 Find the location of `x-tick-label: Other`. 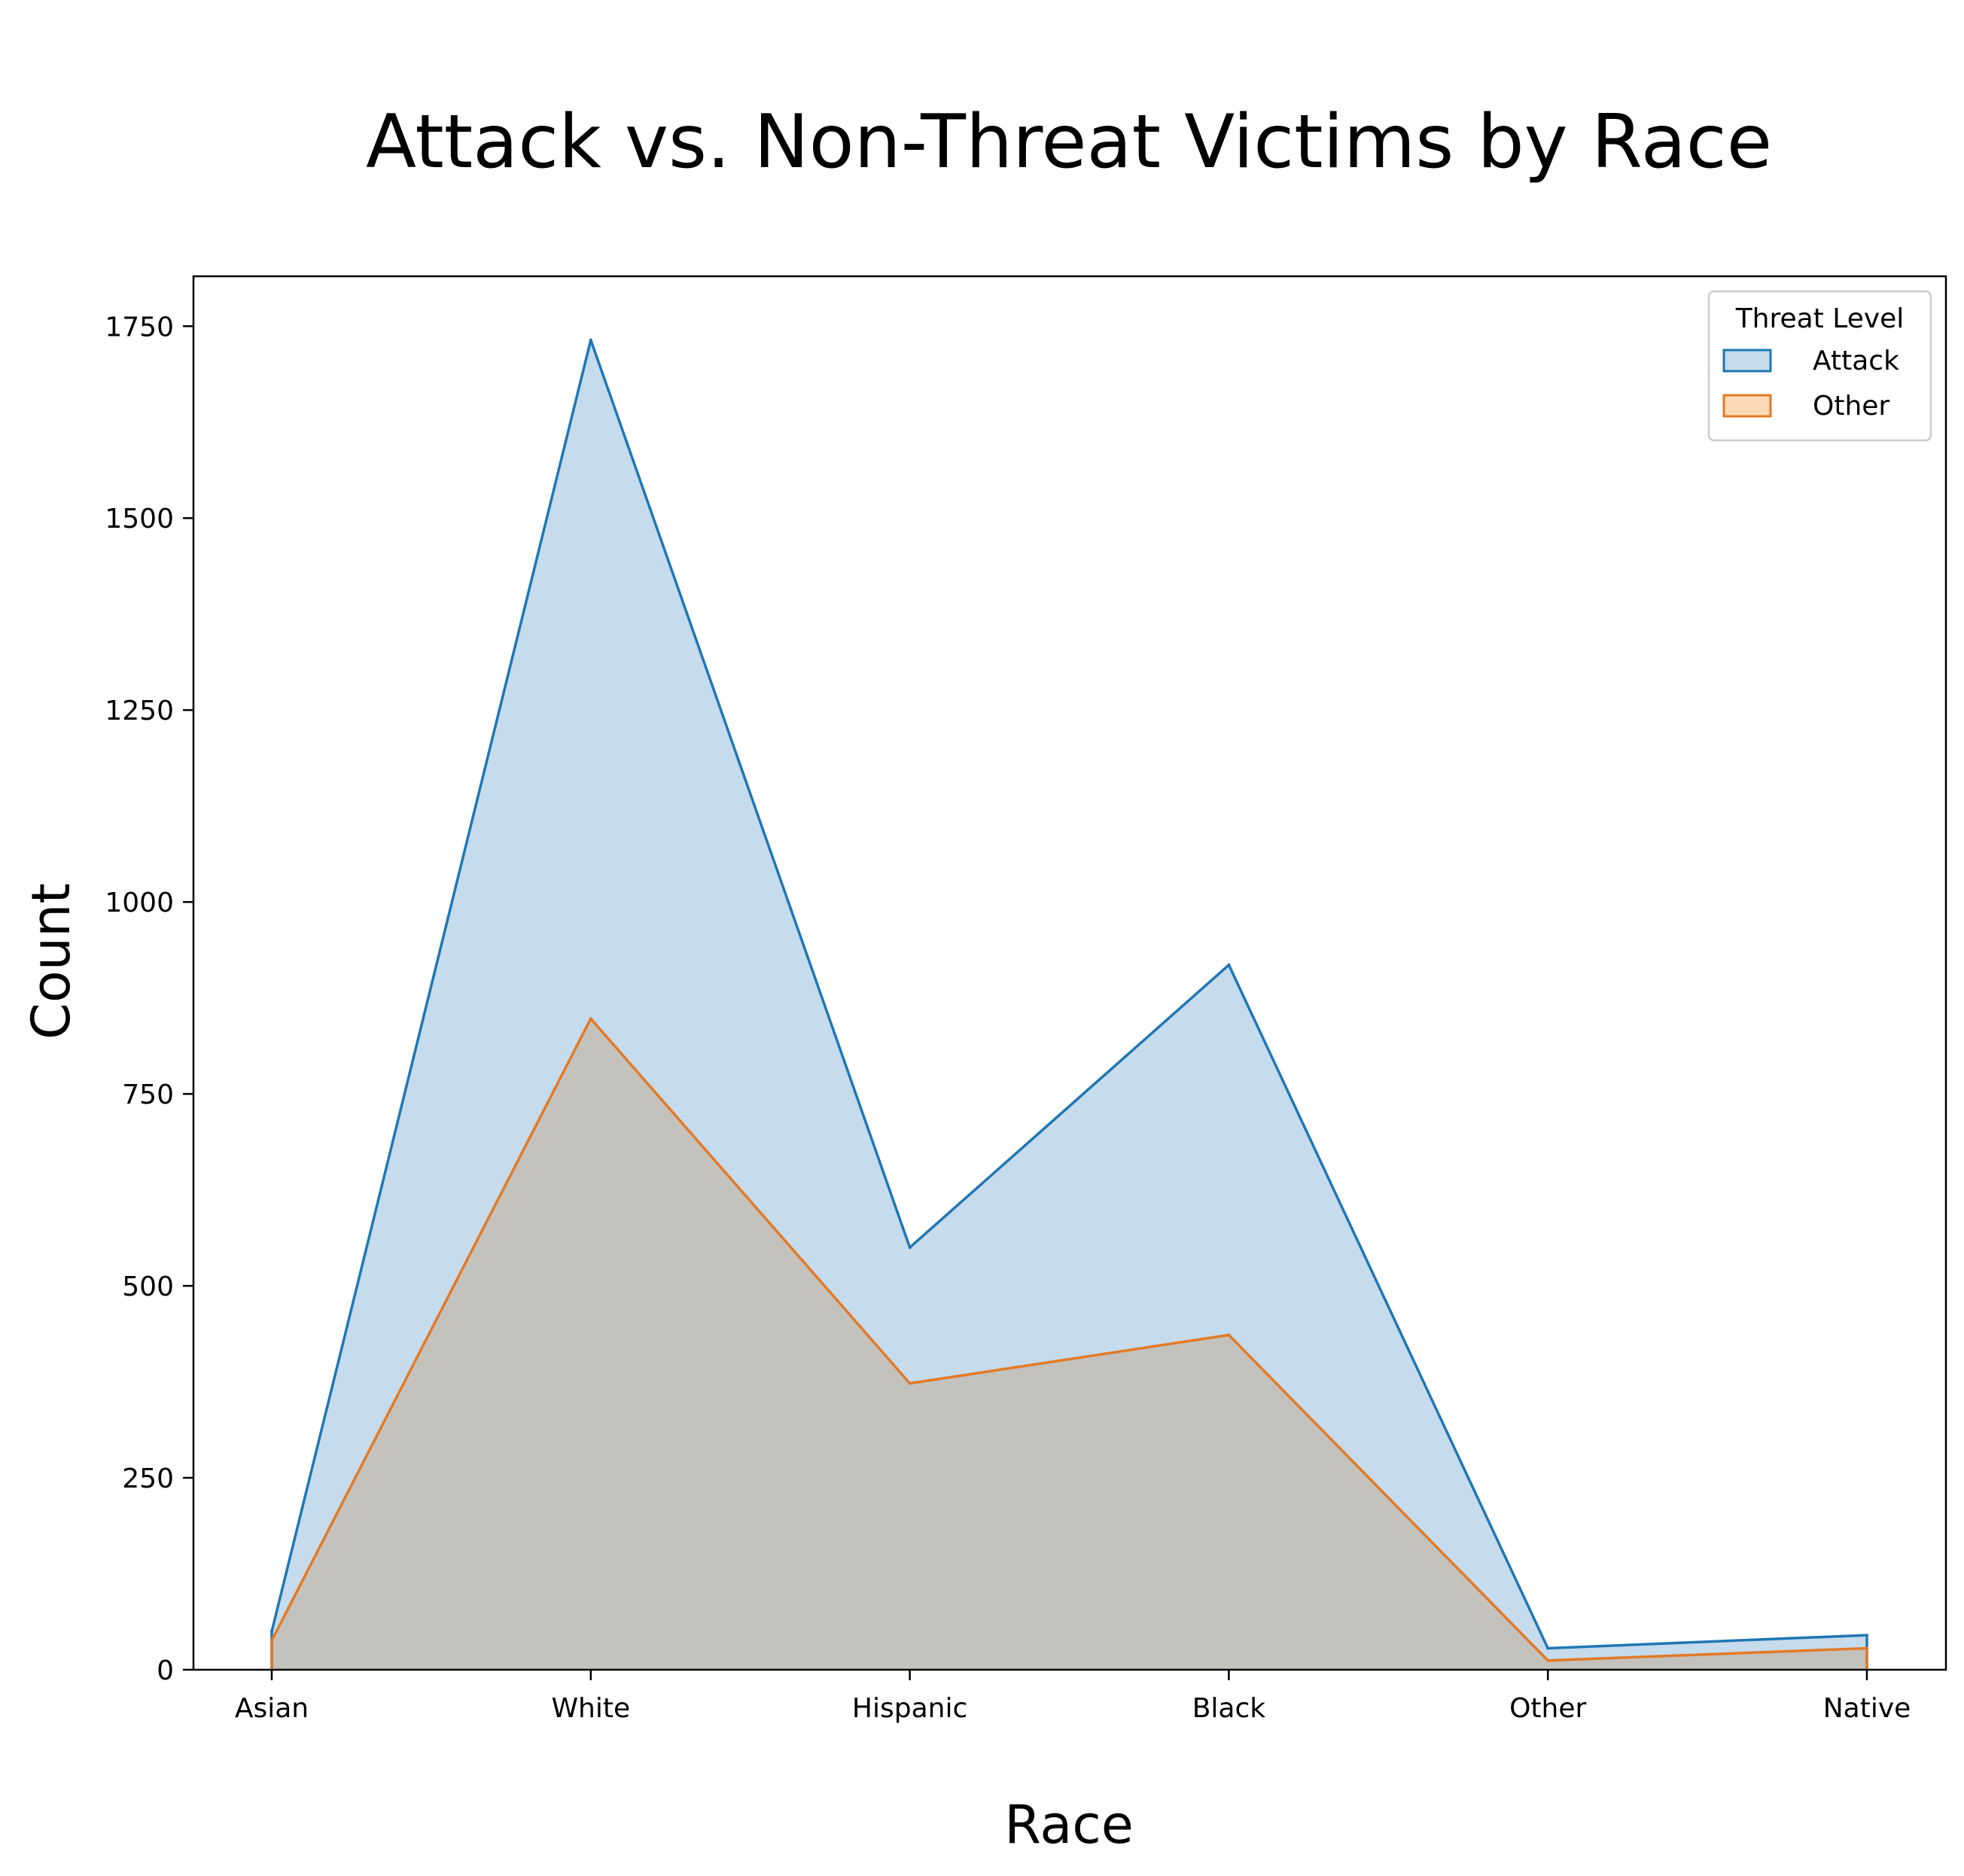

x-tick-label: Other is located at coordinates (1547, 1708).